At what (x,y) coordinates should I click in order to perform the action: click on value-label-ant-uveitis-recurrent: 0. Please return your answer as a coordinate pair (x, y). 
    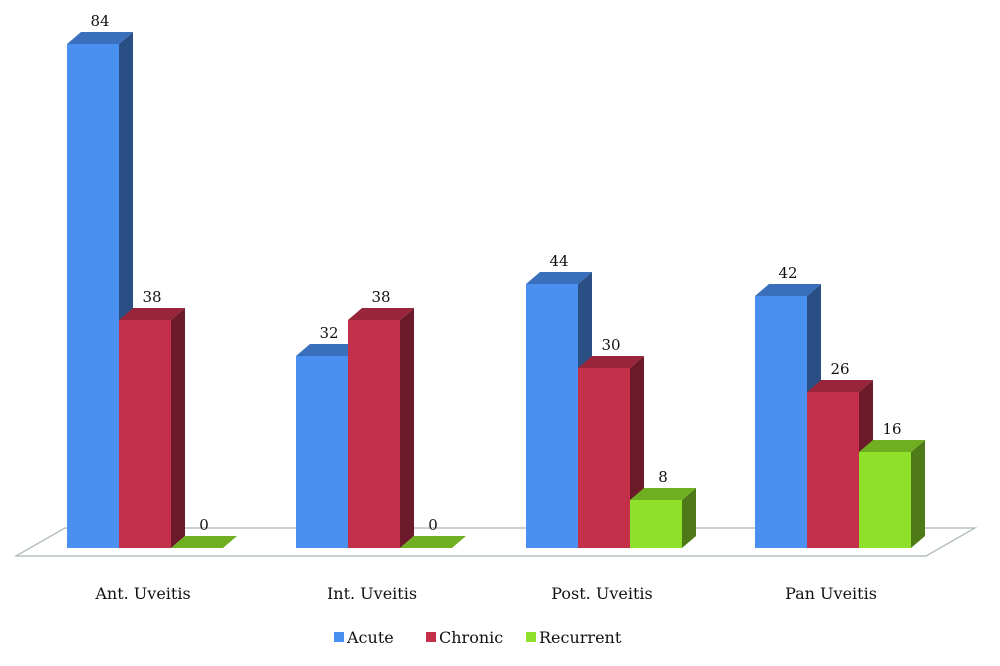
    Looking at the image, I should click on (204, 525).